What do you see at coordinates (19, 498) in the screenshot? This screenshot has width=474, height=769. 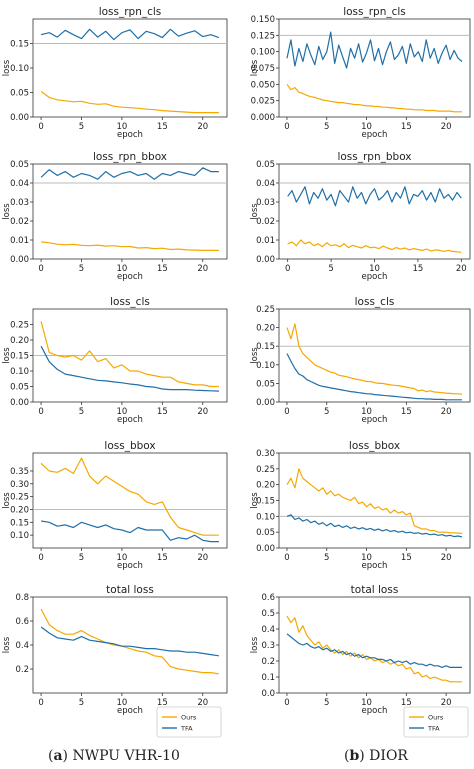 I see `y-tick-label: 0.25` at bounding box center [19, 498].